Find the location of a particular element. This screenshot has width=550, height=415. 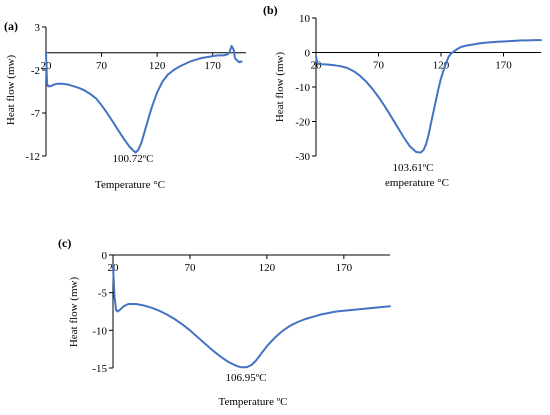

y-tick-label: -12 is located at coordinates (32, 157).